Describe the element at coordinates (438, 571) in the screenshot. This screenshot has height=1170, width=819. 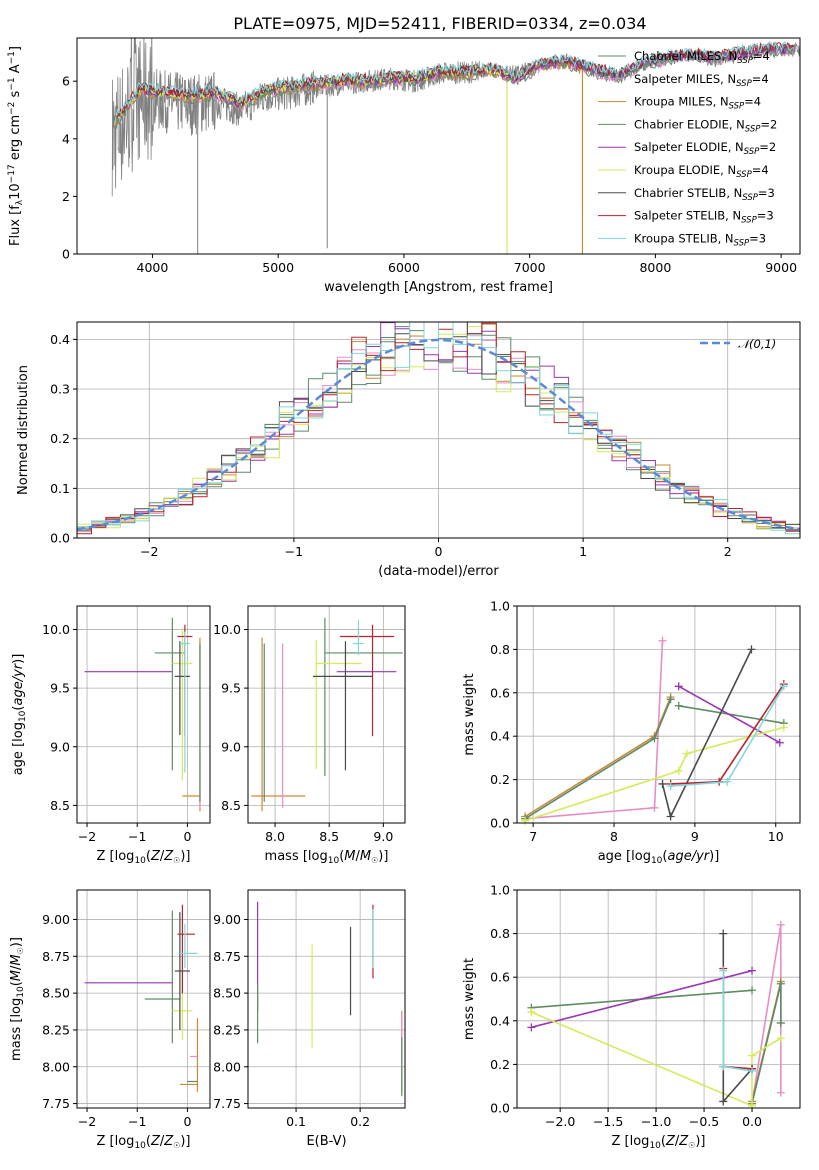
I see `x-axis-label: (data-model)/error` at that location.